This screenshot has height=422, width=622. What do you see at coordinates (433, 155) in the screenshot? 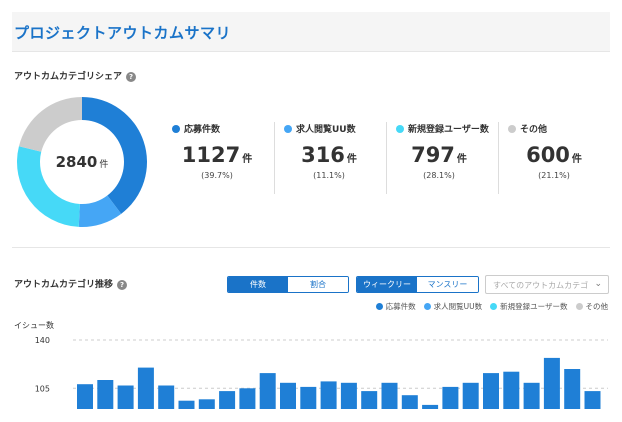
I see `stat-value: 797` at bounding box center [433, 155].